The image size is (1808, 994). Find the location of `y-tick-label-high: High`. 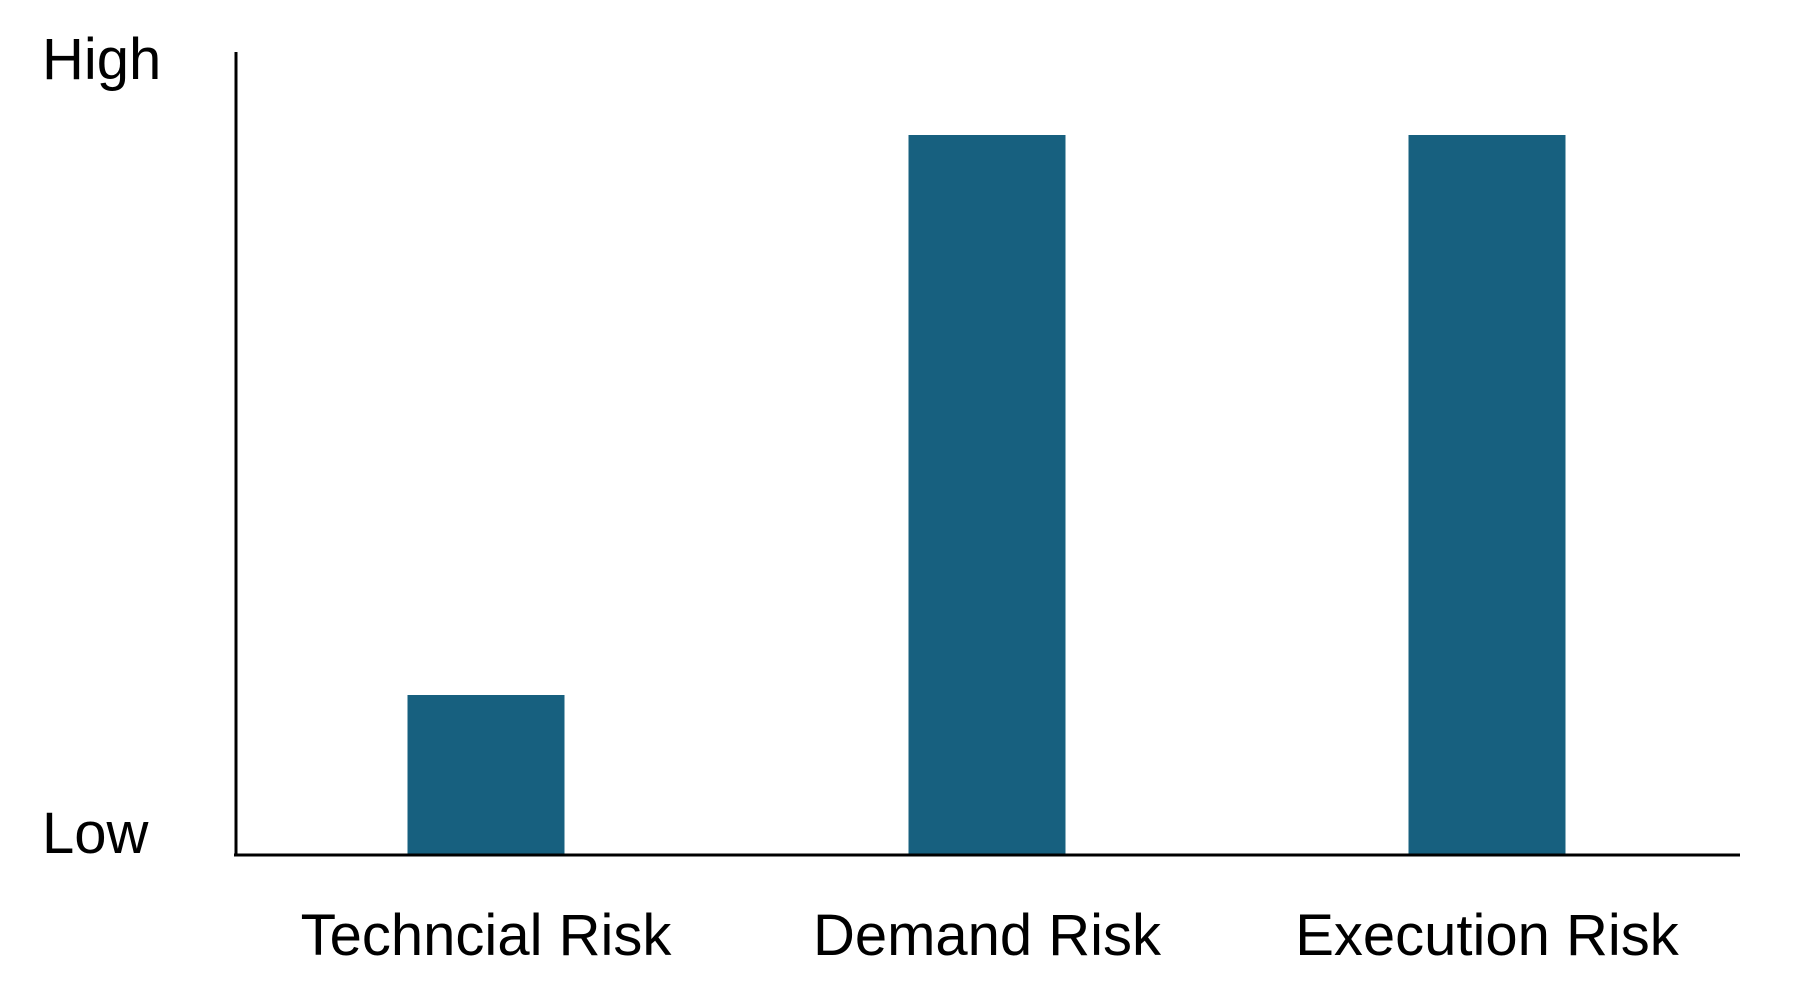

y-tick-label-high: High is located at coordinates (101, 59).